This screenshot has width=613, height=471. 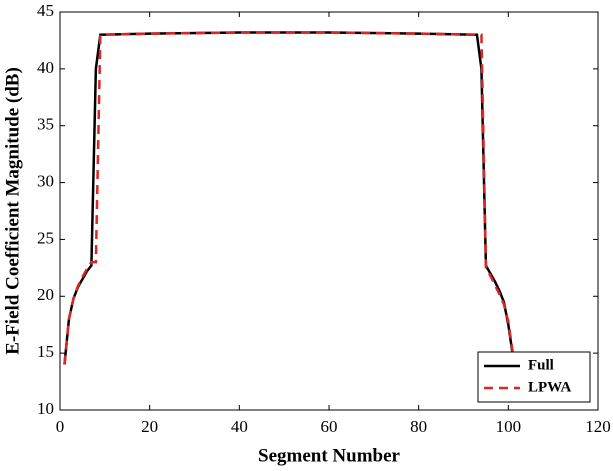 I want to click on legend-label: LPWA, so click(x=550, y=387).